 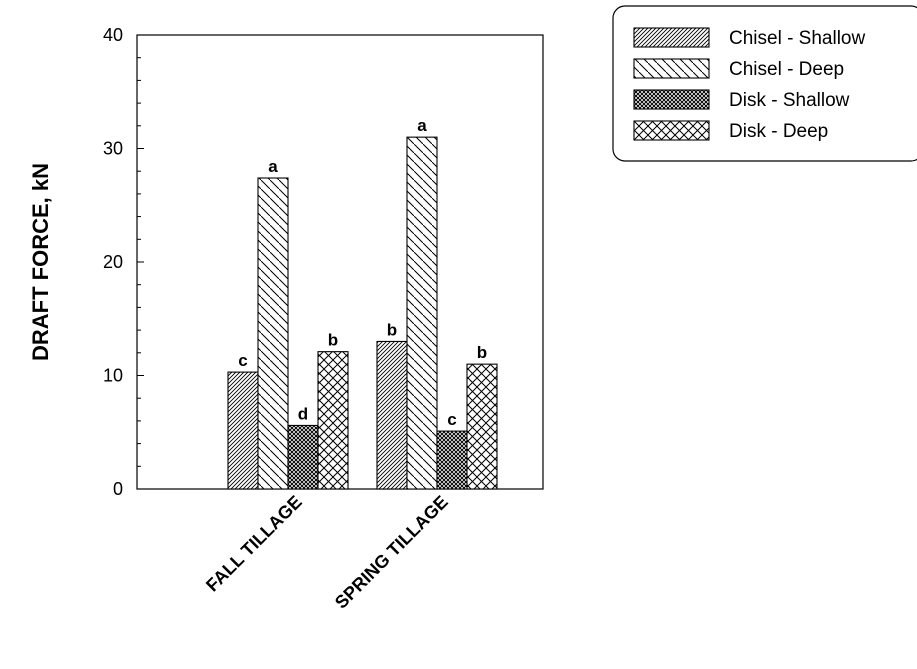 I want to click on legend-item: Disk - Deep, so click(x=730, y=131).